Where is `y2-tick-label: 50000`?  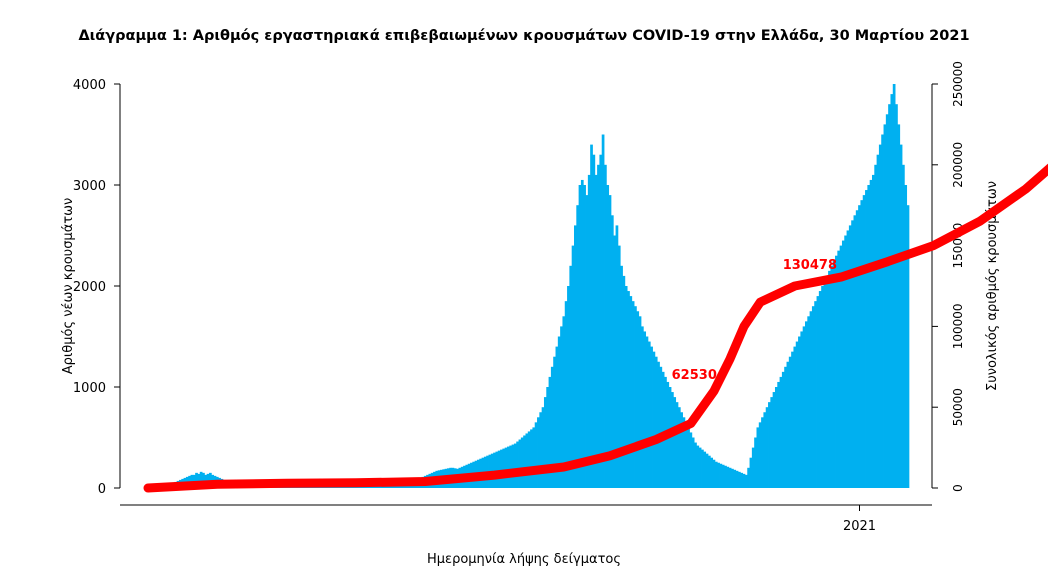
y2-tick-label: 50000 is located at coordinates (958, 407).